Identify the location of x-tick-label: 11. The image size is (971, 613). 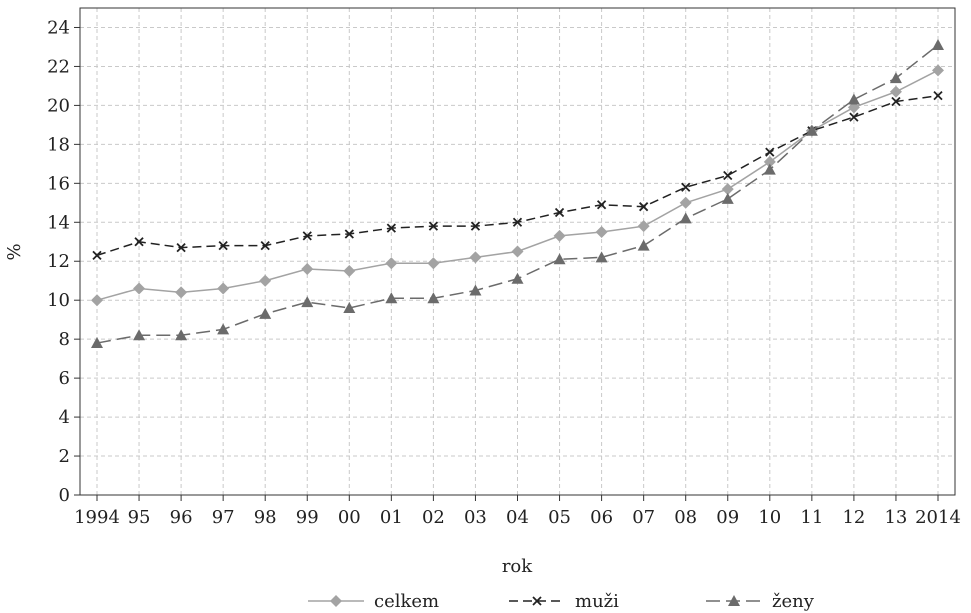
(811, 517).